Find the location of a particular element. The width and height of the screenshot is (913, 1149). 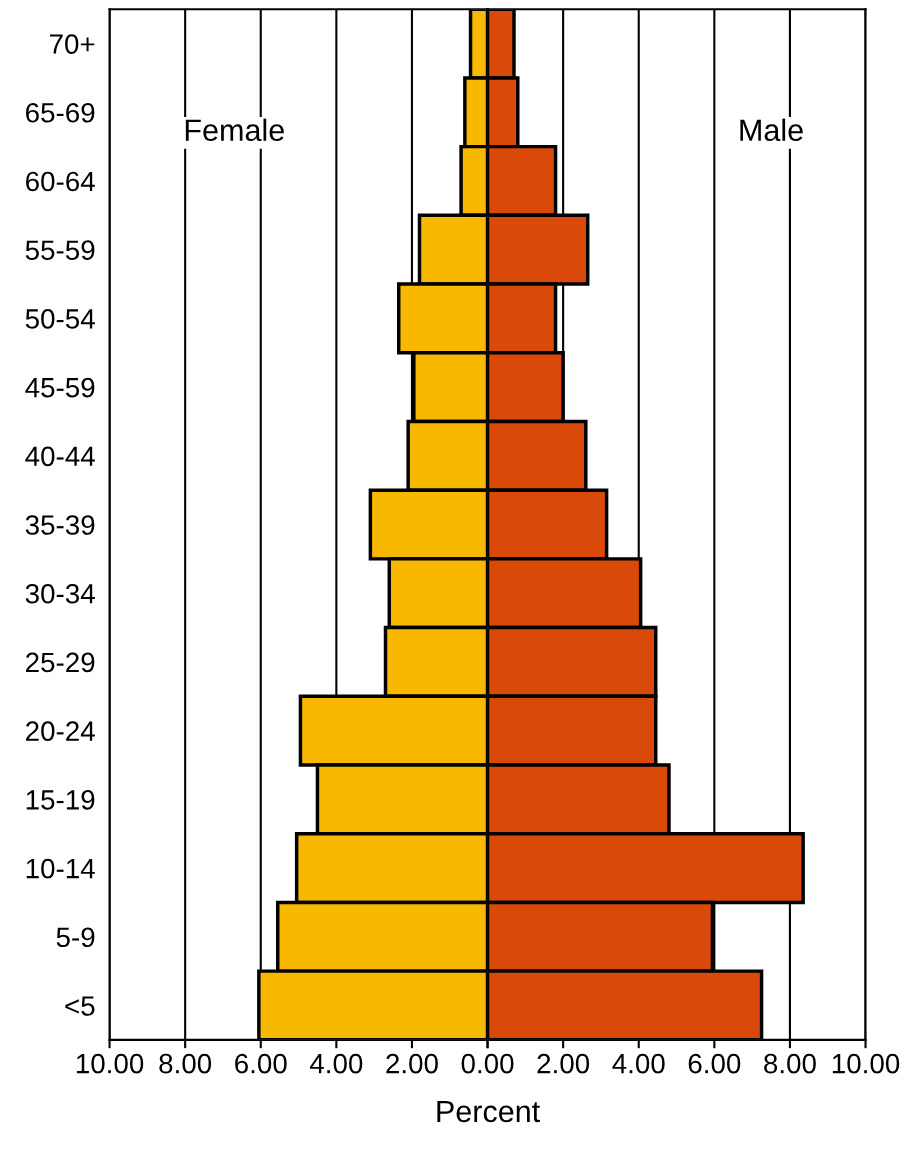

y-tick-label: <5 is located at coordinates (80, 1006).